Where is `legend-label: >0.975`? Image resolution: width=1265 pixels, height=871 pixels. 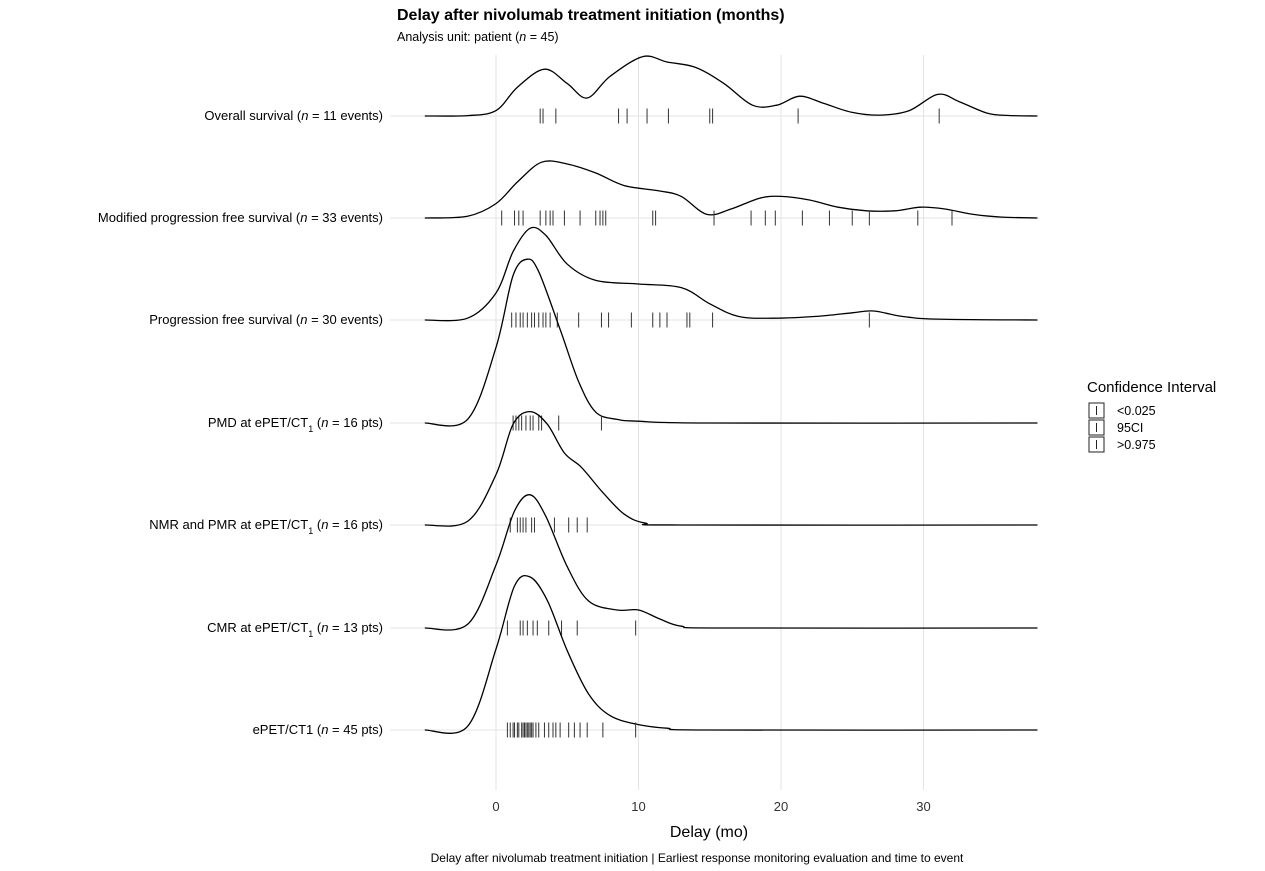
legend-label: >0.975 is located at coordinates (1136, 445).